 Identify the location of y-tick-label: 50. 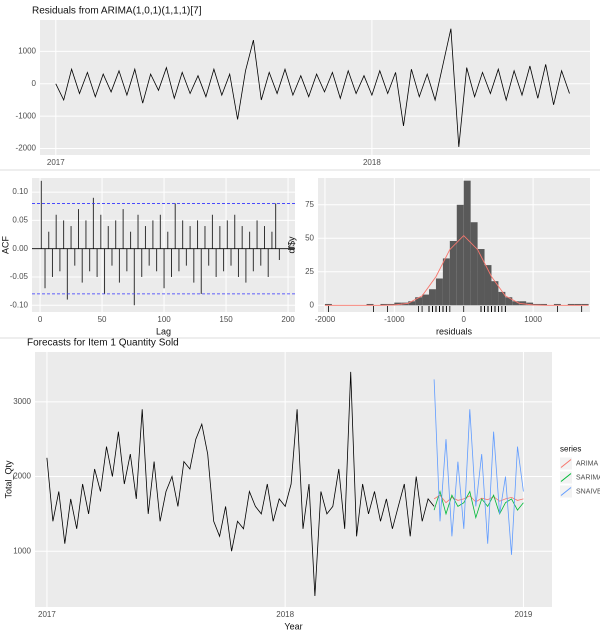
(309, 237).